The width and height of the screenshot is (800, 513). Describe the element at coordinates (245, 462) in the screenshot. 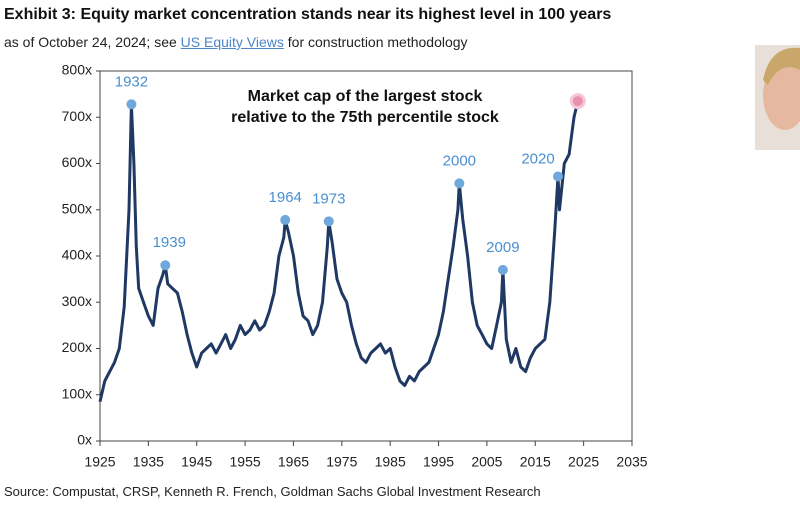

I see `x-tick-label: 1955` at that location.